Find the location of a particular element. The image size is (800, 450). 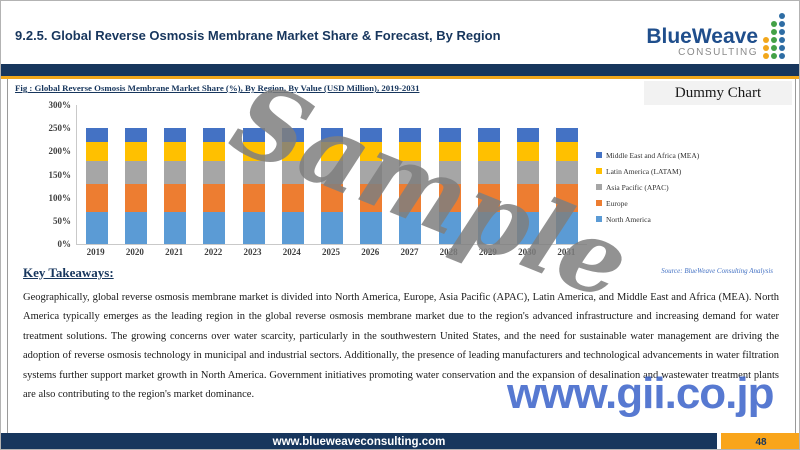

x-axis-label: 2028 is located at coordinates (448, 252).